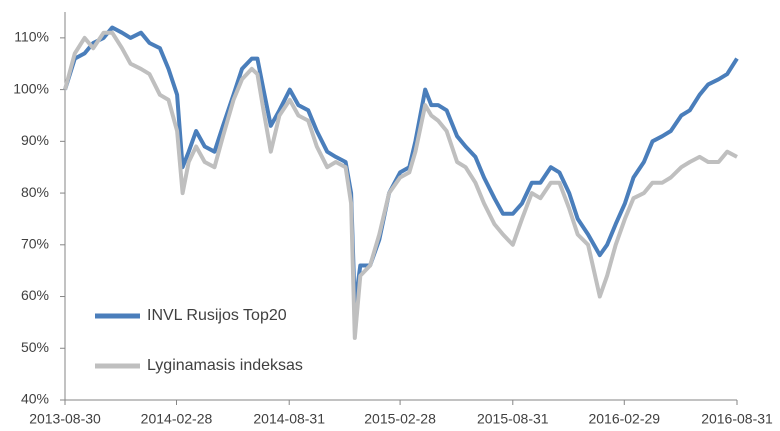 This screenshot has width=780, height=431. I want to click on x-tick-label: 2016-08-31, so click(737, 419).